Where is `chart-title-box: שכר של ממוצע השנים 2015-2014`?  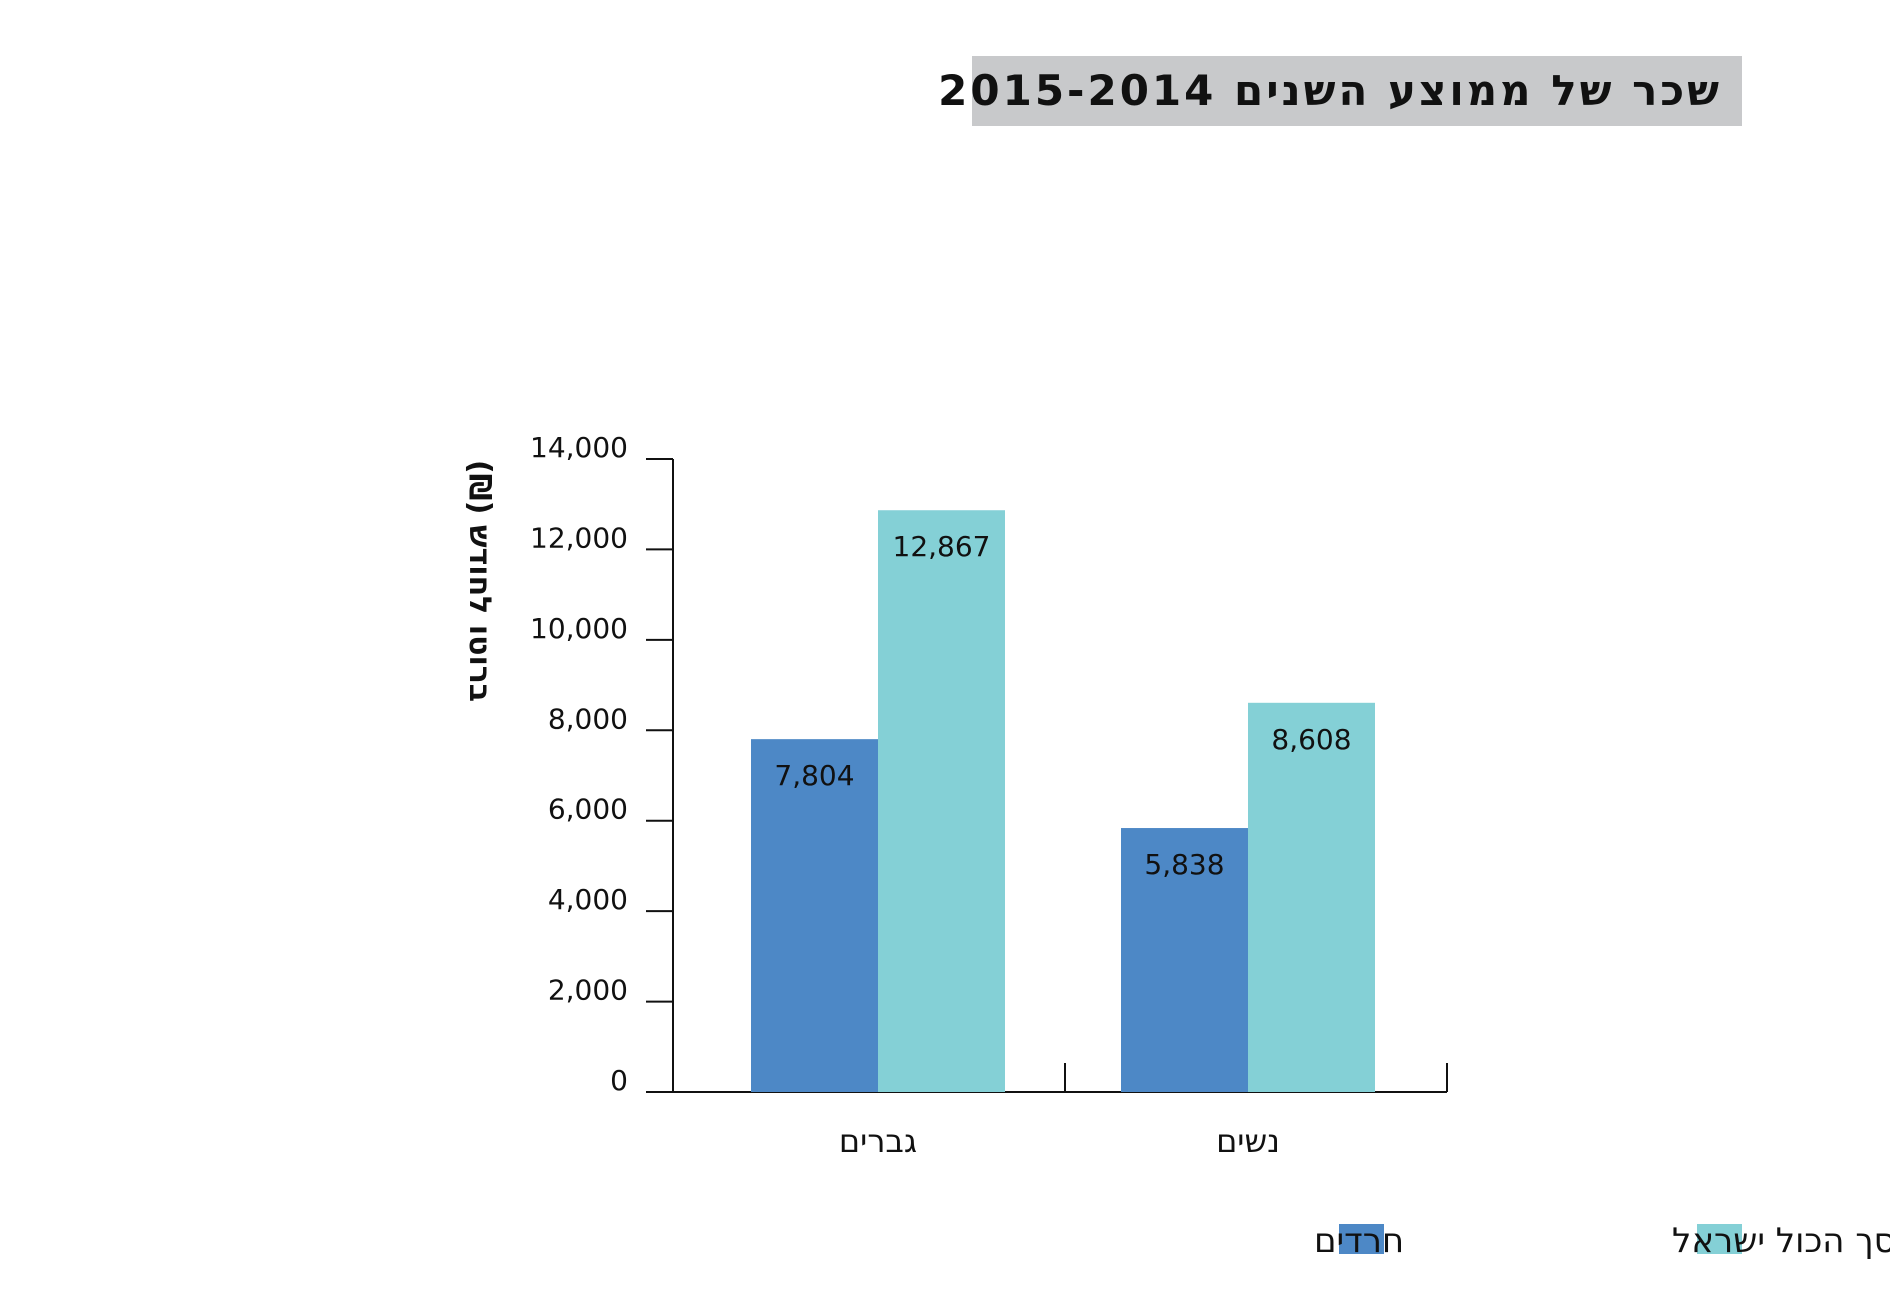 chart-title-box: שכר של ממוצע השנים 2015-2014 is located at coordinates (1340, 91).